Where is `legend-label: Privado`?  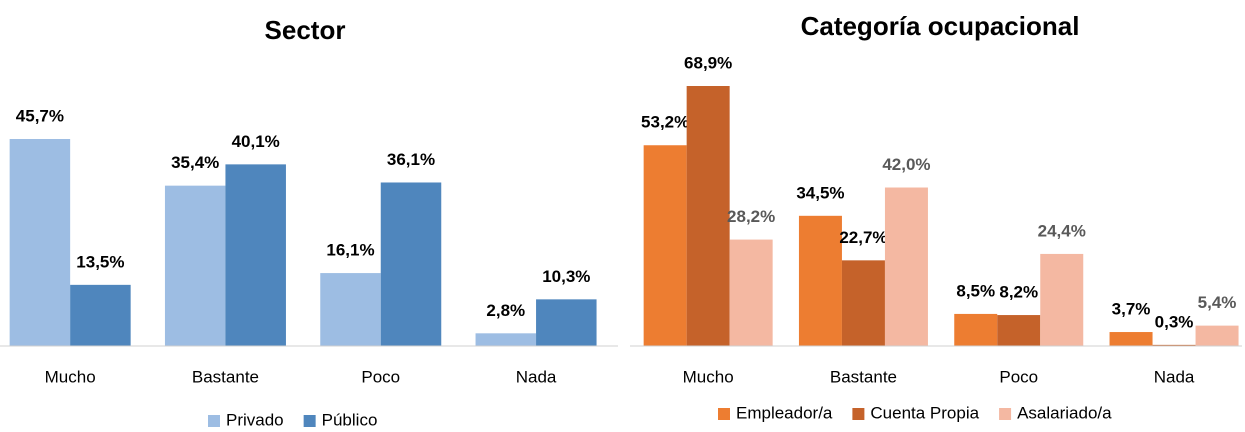 legend-label: Privado is located at coordinates (255, 419).